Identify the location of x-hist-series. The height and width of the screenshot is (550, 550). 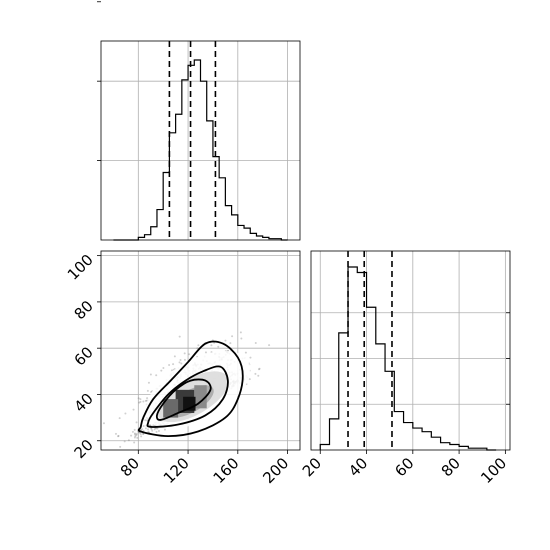
(200, 150).